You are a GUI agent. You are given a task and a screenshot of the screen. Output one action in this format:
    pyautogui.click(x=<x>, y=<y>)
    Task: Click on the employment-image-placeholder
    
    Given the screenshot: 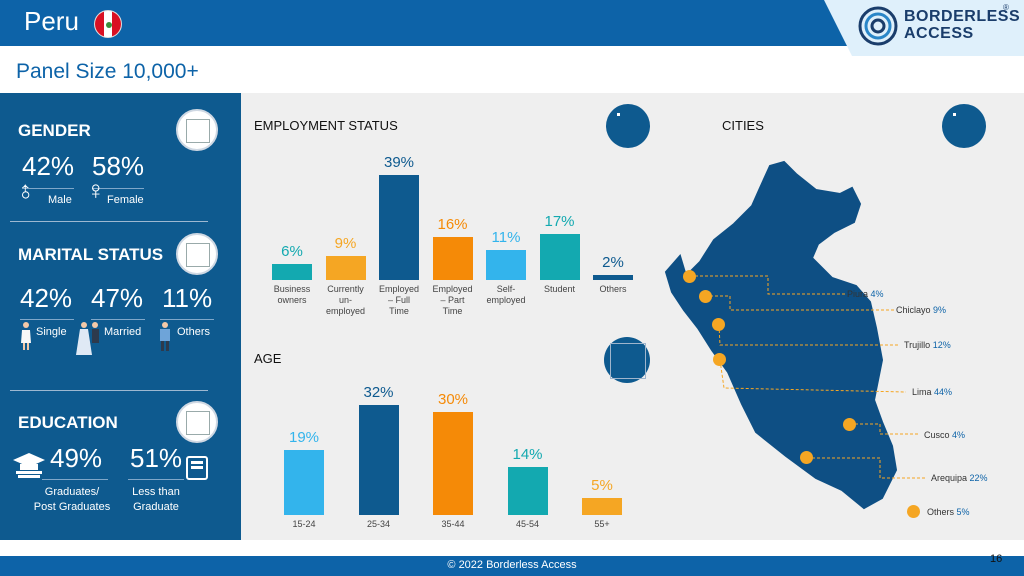 What is the action you would take?
    pyautogui.click(x=628, y=126)
    